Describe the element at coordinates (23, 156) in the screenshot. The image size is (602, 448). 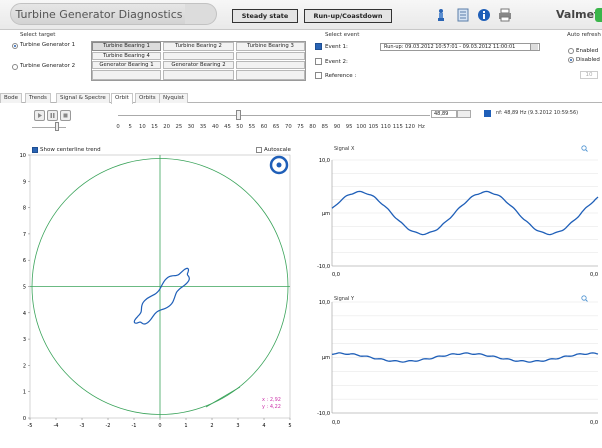
I see `orbit-y-tick-label: 10` at that location.